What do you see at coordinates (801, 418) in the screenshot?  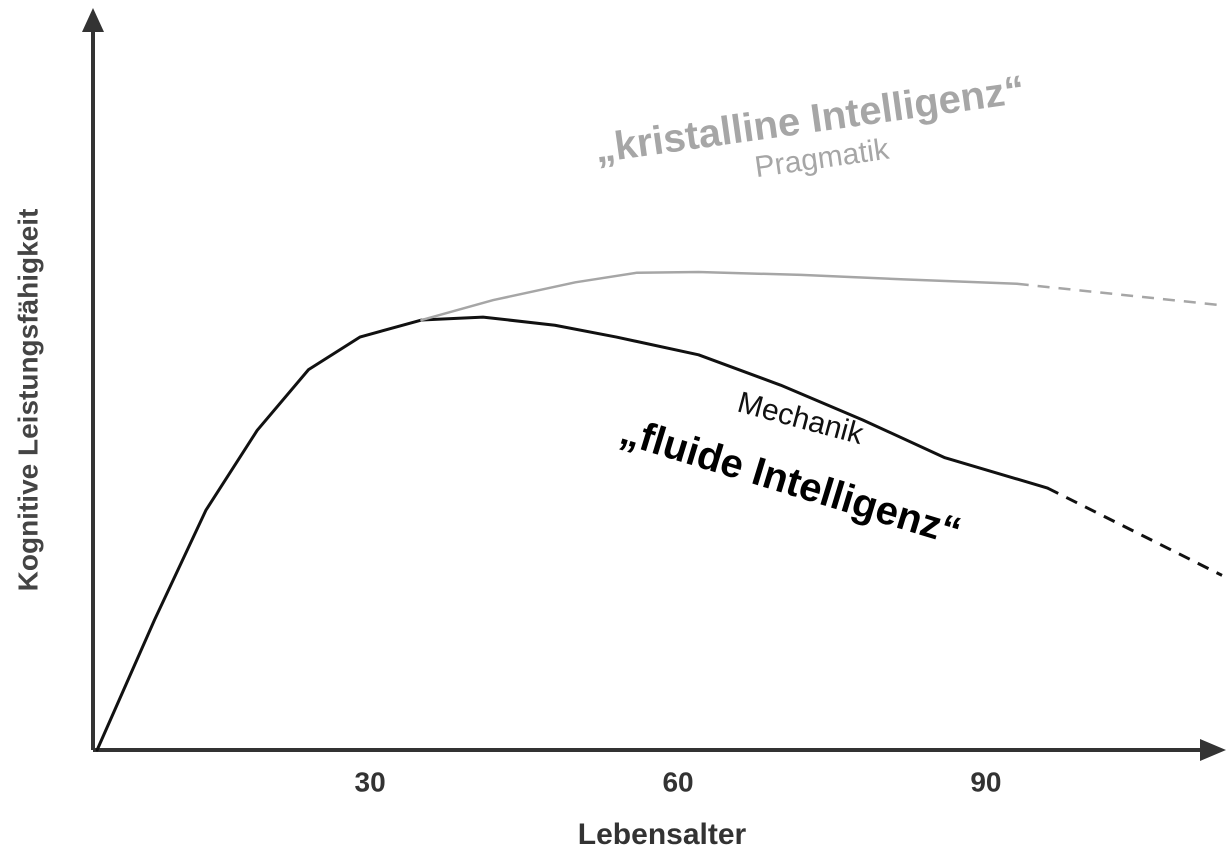 I see `annotation: Mechanik` at bounding box center [801, 418].